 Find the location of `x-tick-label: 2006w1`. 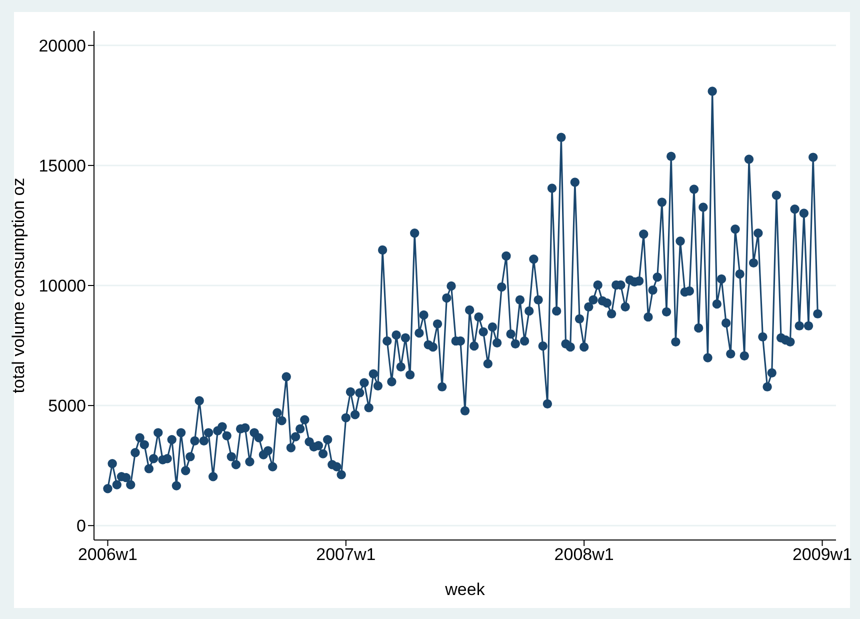

x-tick-label: 2006w1 is located at coordinates (108, 554).